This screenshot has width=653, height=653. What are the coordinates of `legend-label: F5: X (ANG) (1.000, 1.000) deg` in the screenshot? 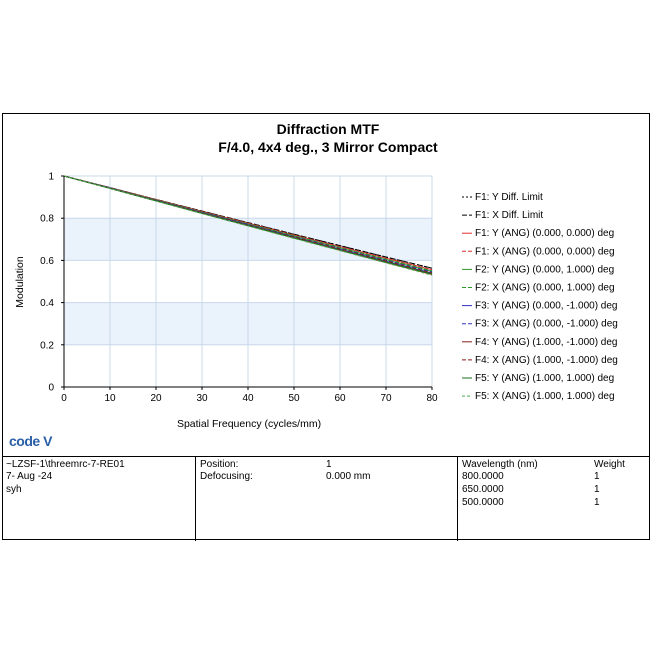 It's located at (545, 396).